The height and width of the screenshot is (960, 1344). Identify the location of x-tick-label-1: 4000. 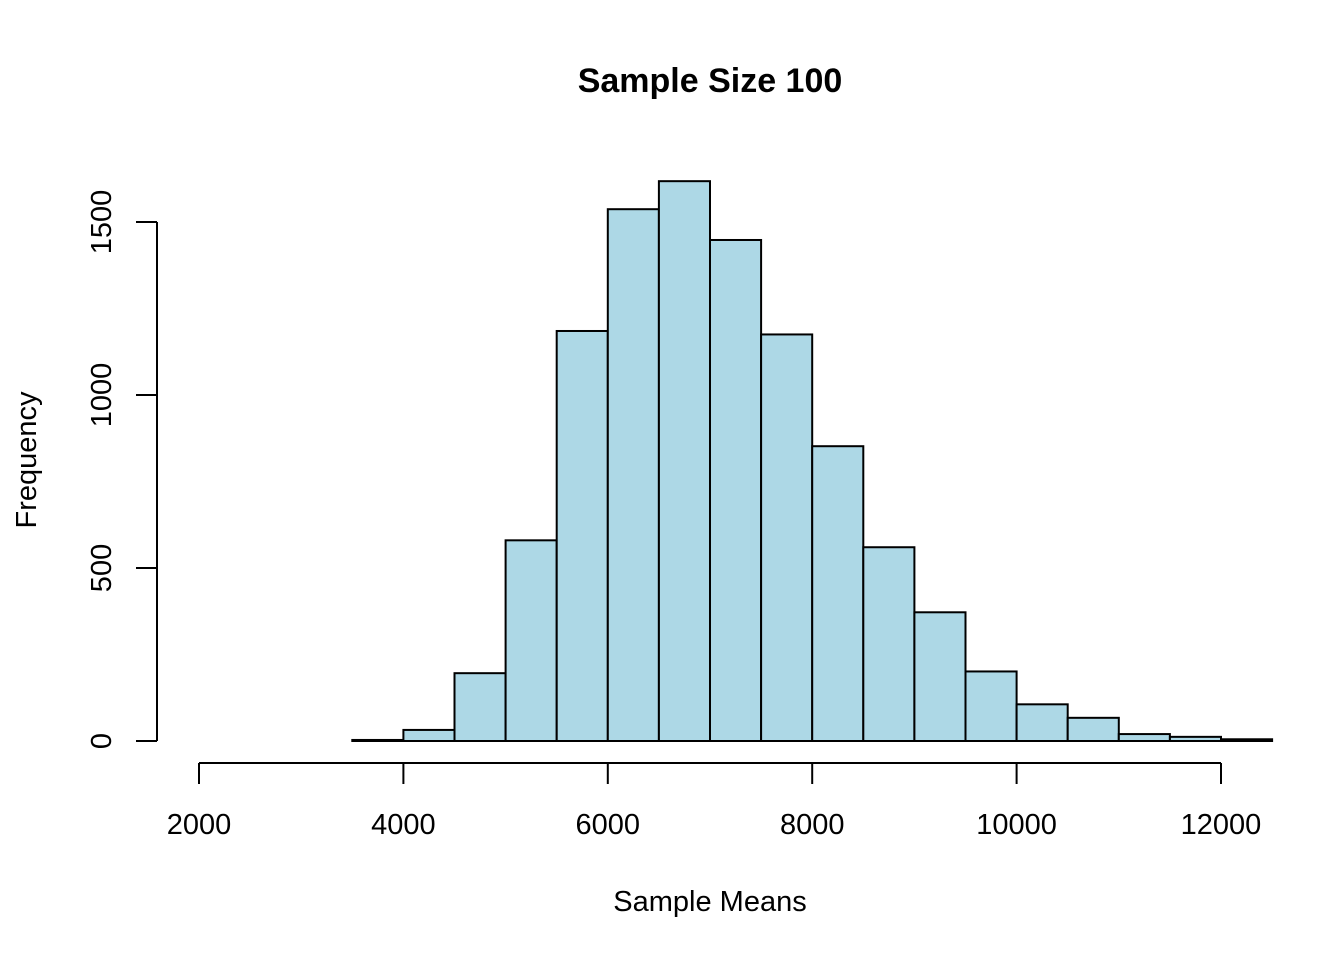
(403, 825).